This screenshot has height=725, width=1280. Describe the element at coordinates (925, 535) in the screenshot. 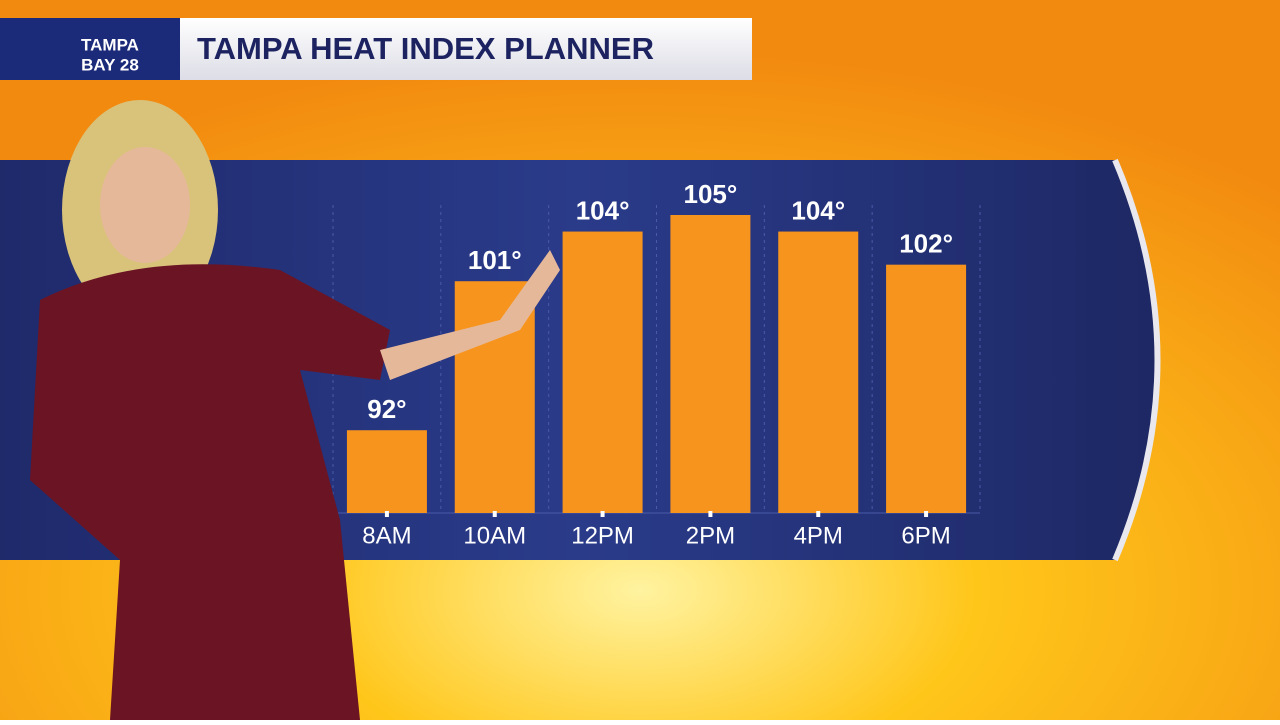

I see `x-tick-label: 6PM` at that location.